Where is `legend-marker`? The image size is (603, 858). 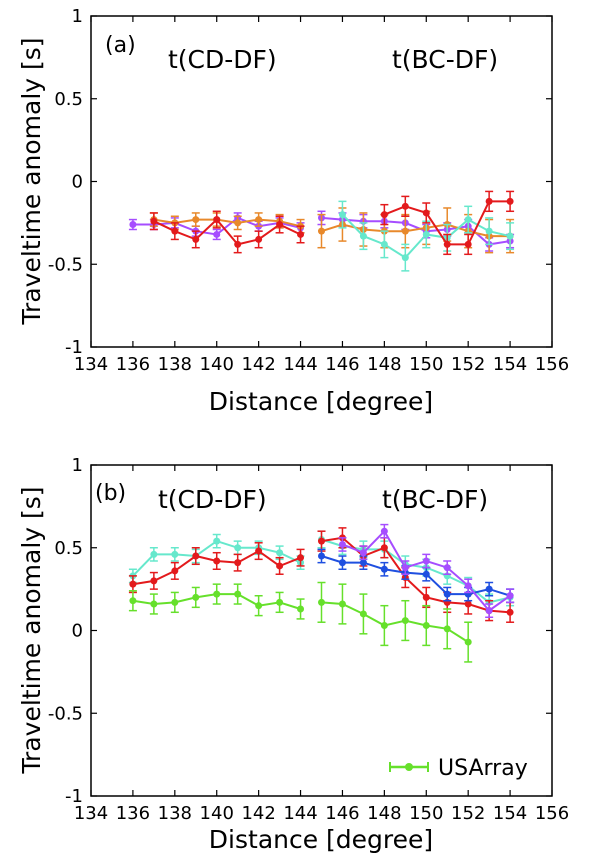 legend-marker is located at coordinates (409, 767).